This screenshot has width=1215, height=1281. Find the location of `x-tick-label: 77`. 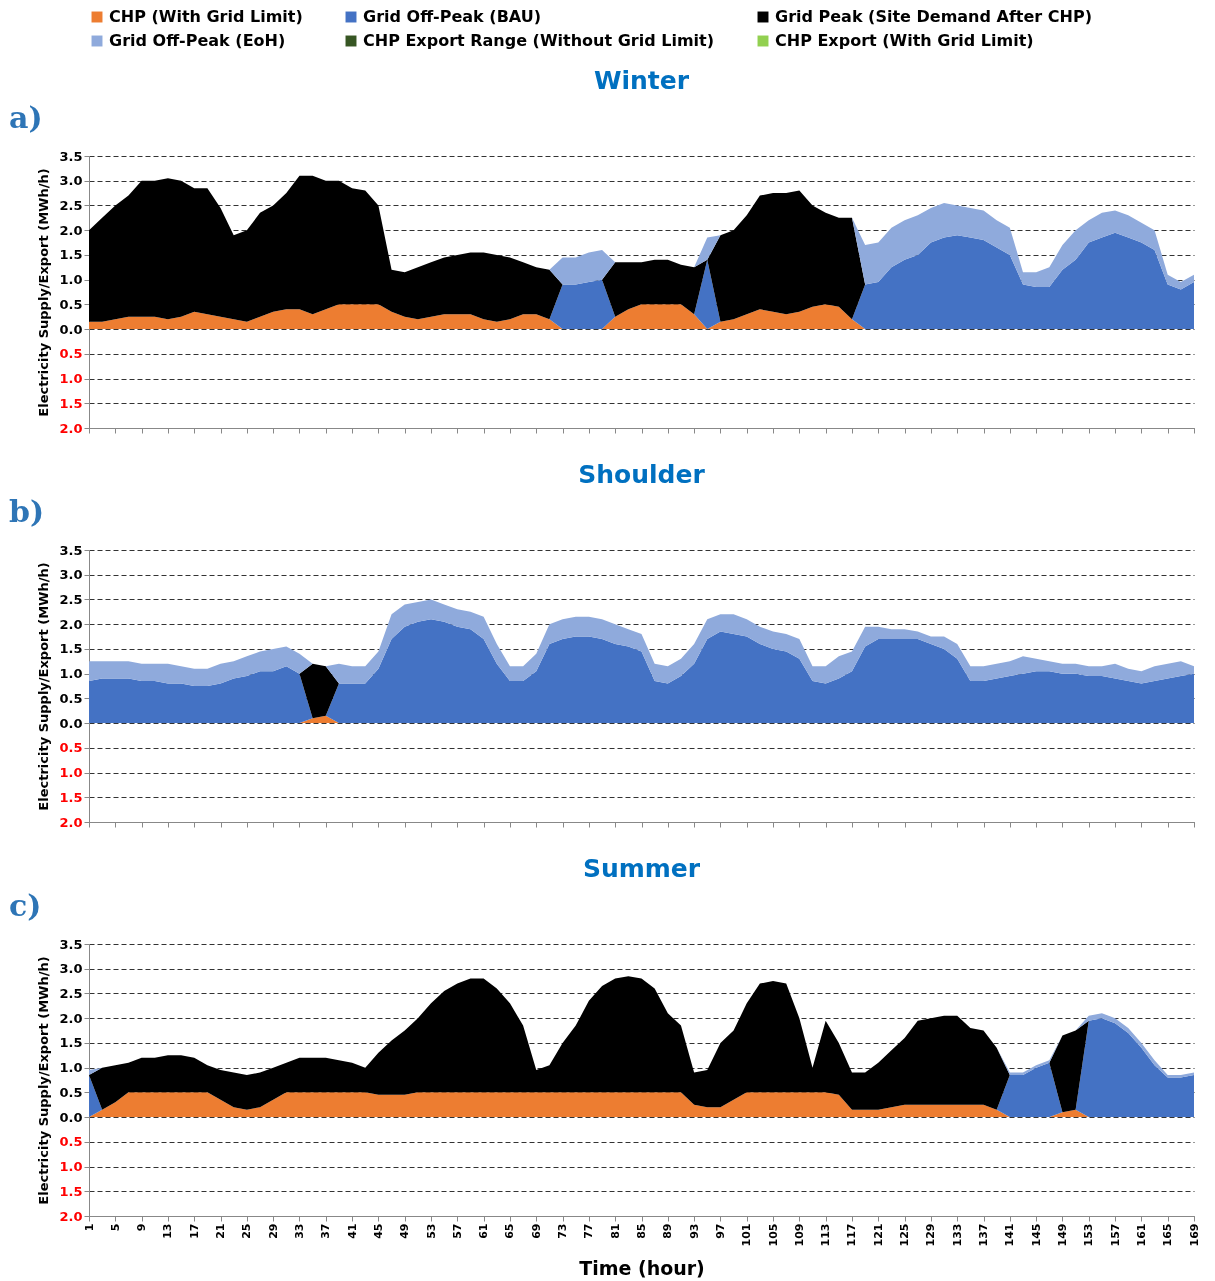

x-tick-label: 77 is located at coordinates (589, 1231).